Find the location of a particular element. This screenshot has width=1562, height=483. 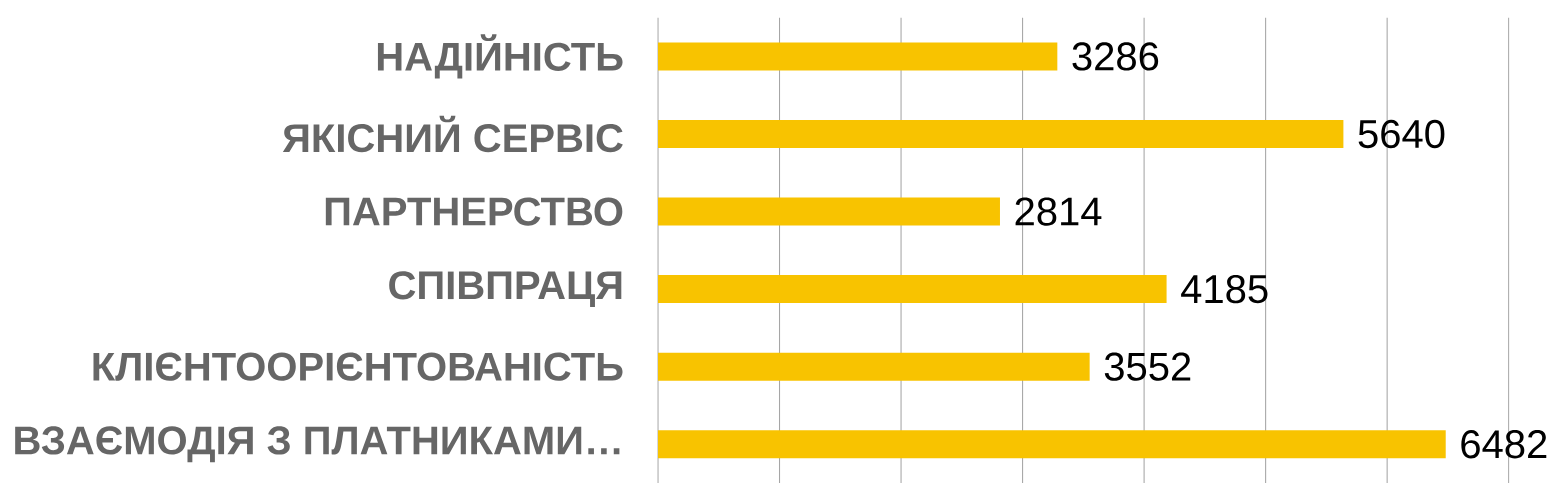

y-tick-label: СПІВПРАЦЯ is located at coordinates (505, 289).